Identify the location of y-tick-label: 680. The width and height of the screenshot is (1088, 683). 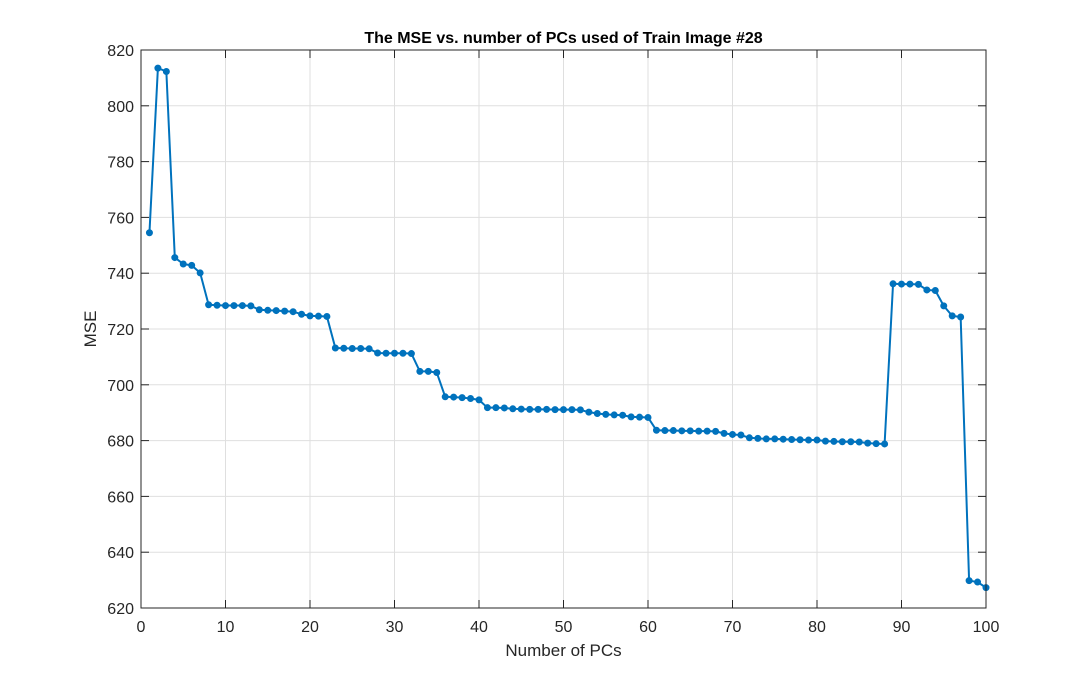
(120, 442).